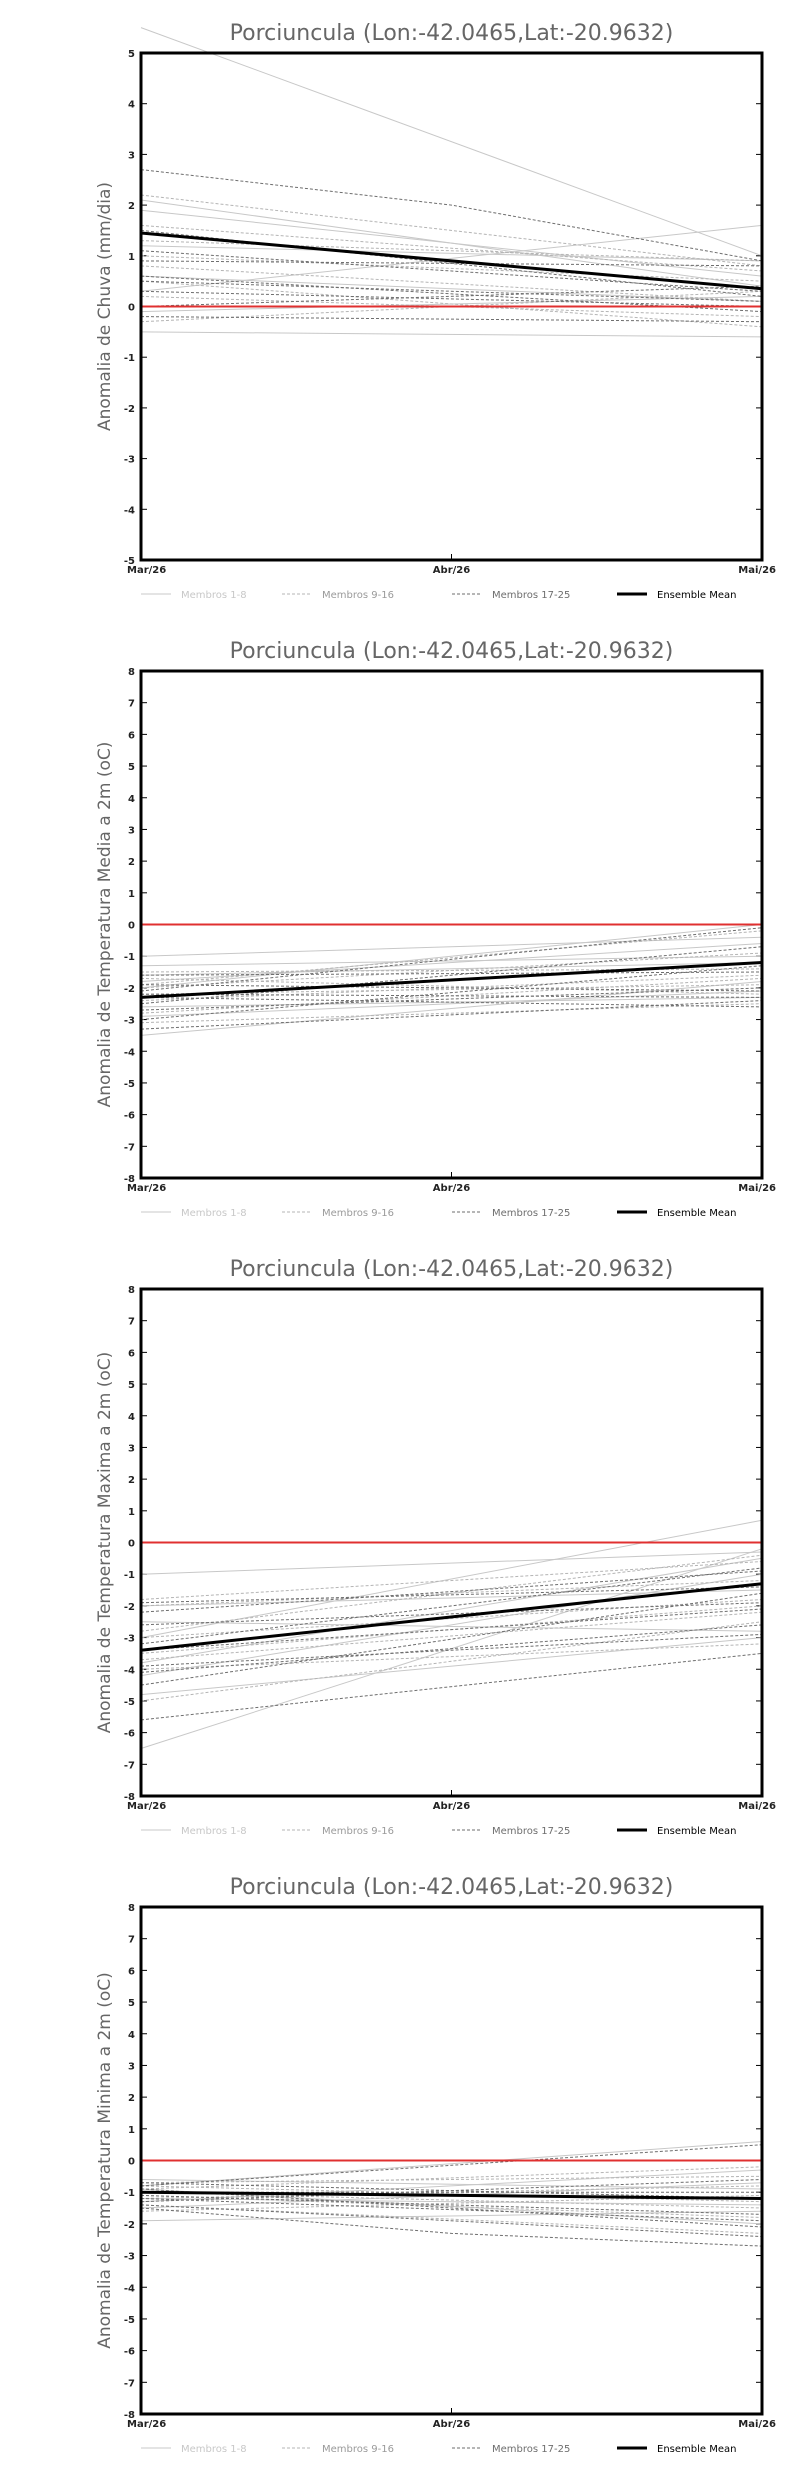 This screenshot has height=2472, width=800. I want to click on y-axis-label: Anomalia de Temperatura Media a 2m (oC), so click(105, 925).